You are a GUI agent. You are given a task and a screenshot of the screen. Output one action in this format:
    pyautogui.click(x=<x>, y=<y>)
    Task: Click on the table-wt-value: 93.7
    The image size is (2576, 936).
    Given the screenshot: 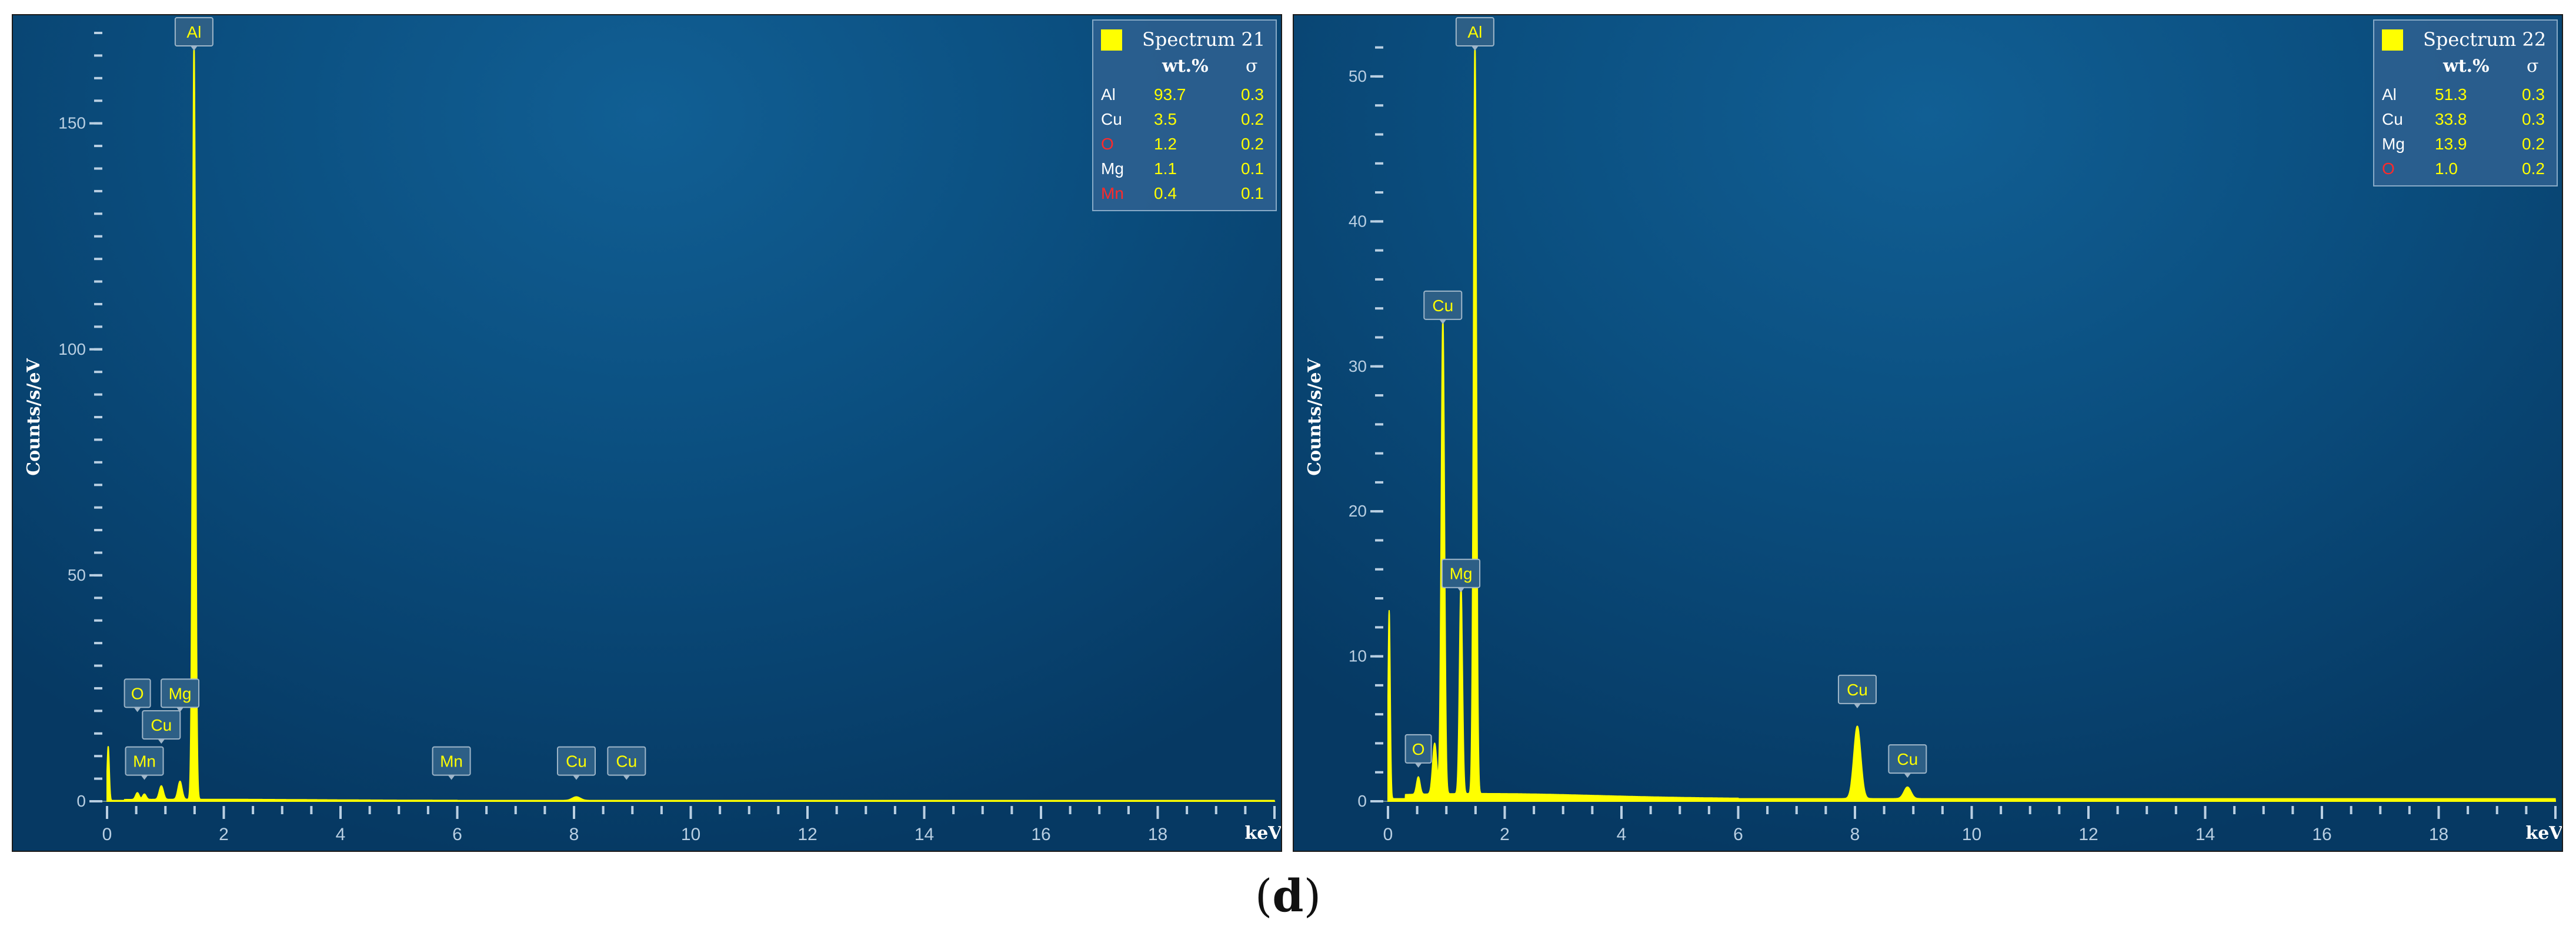 What is the action you would take?
    pyautogui.click(x=1170, y=94)
    